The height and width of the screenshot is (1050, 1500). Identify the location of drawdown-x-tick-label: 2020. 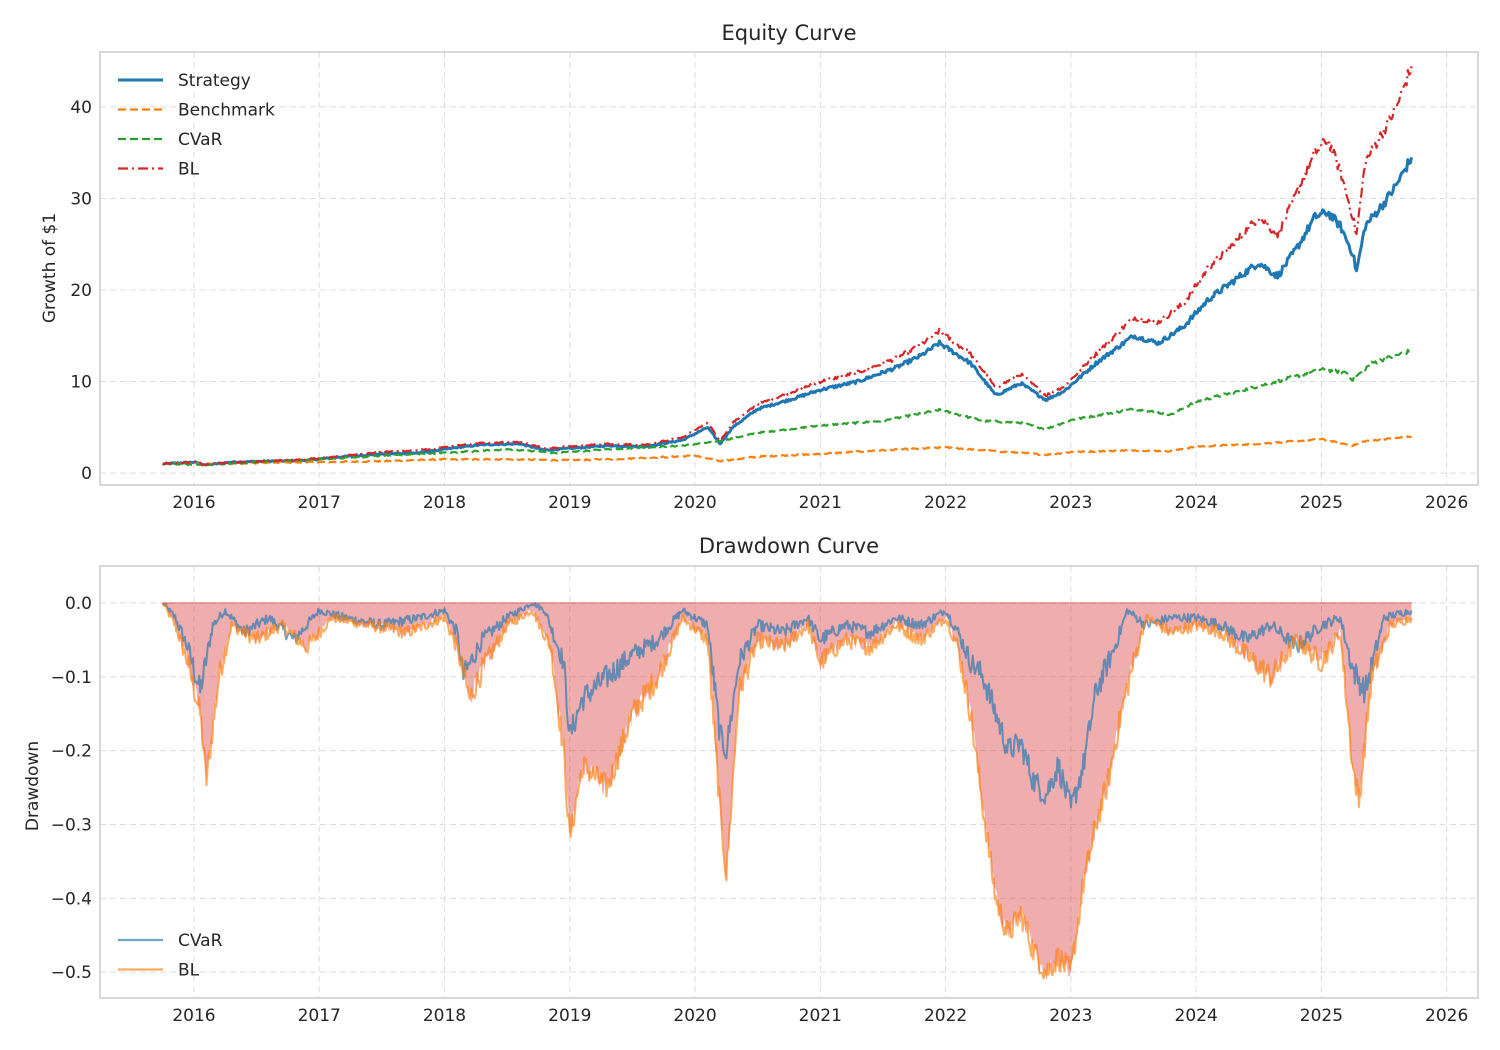
(694, 1016).